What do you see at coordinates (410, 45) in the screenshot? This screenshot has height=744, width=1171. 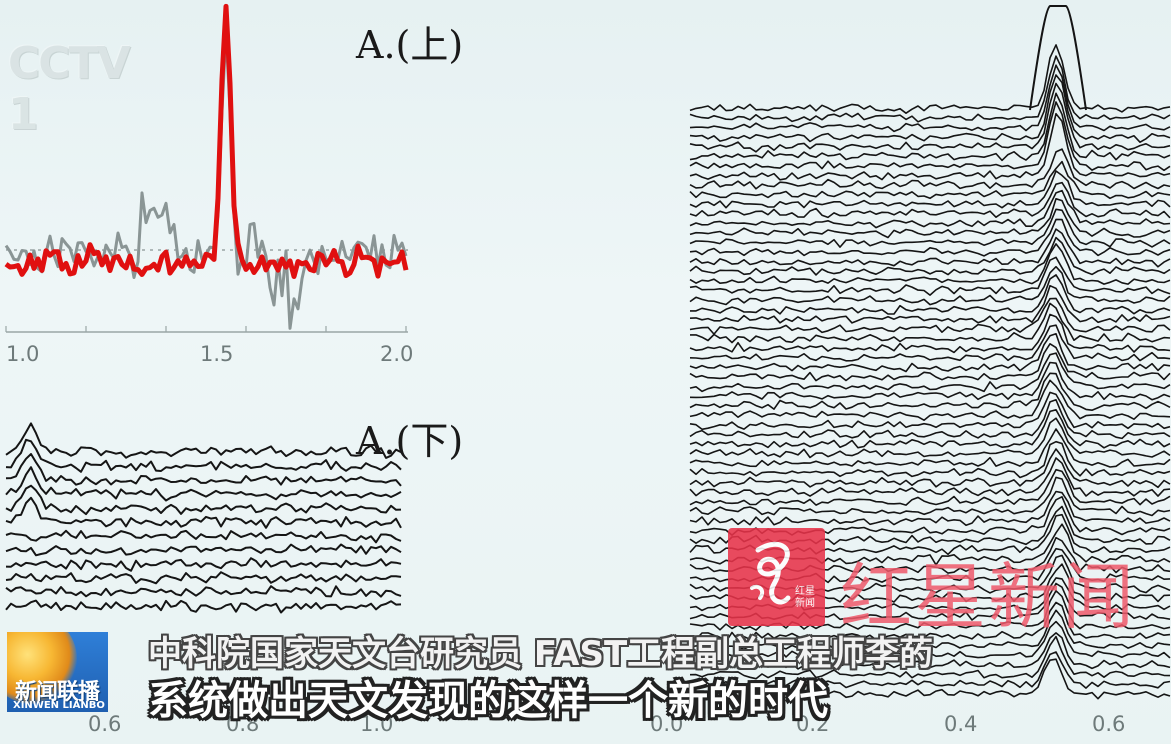 I see `top-panel-title: A.(上)` at bounding box center [410, 45].